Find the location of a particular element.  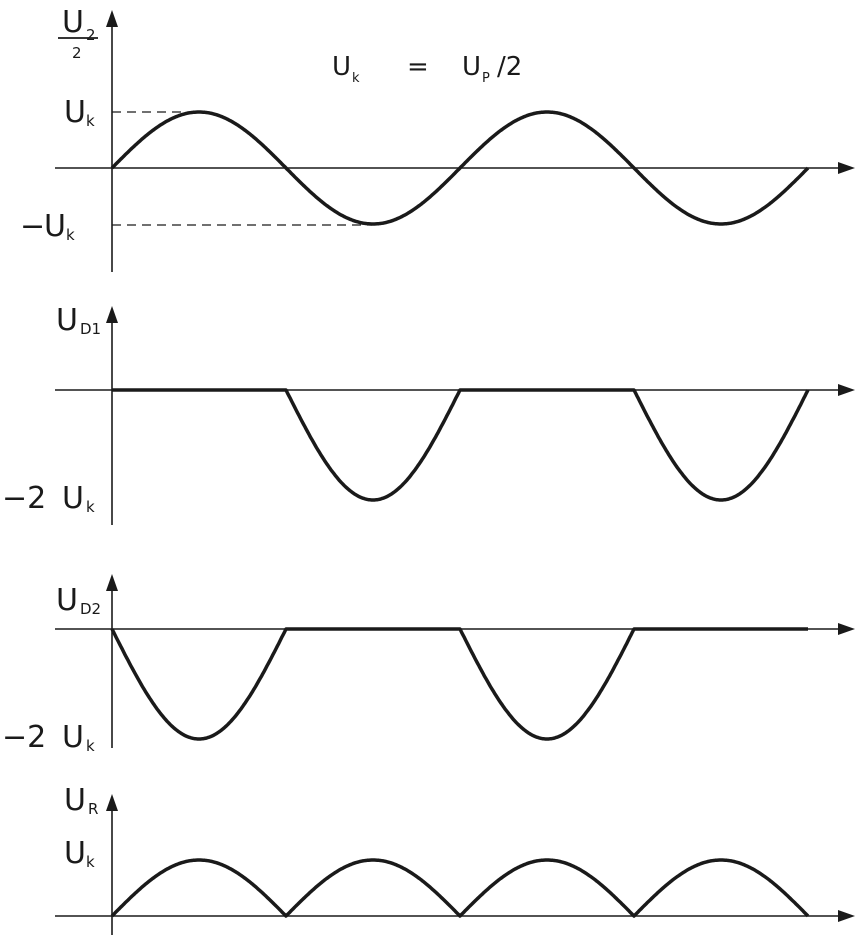

ur-tick-main: U is located at coordinates (75, 853).